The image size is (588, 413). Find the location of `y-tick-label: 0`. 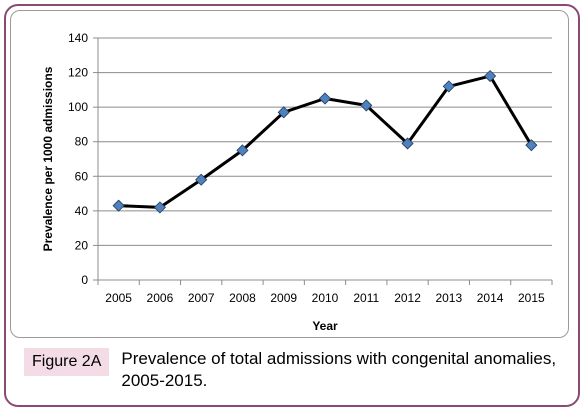

y-tick-label: 0 is located at coordinates (84, 280).